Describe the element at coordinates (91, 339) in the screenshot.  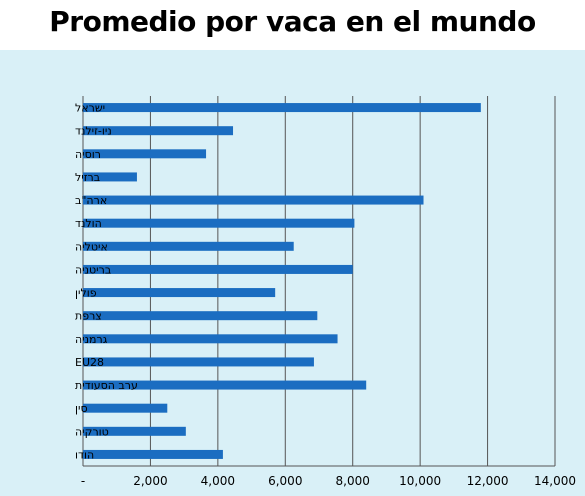
I see `category-label: גרמניה` at that location.